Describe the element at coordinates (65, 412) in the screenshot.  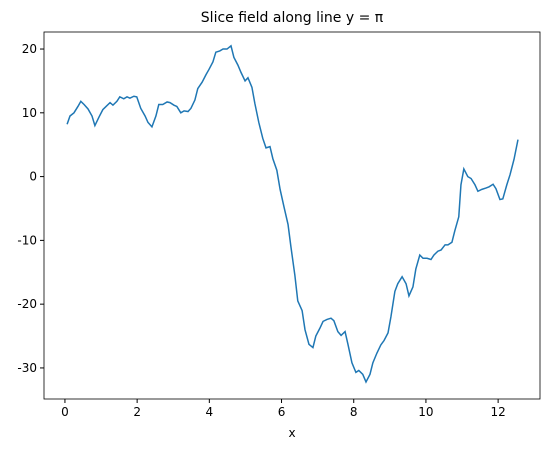
I see `x-tick-label: 0` at that location.